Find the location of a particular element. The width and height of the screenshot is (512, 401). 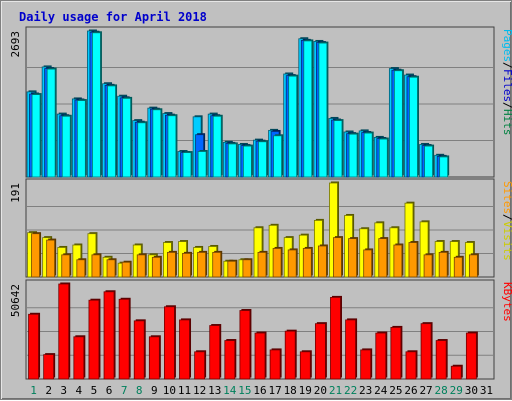

day-label-31: 31 is located at coordinates (486, 390).